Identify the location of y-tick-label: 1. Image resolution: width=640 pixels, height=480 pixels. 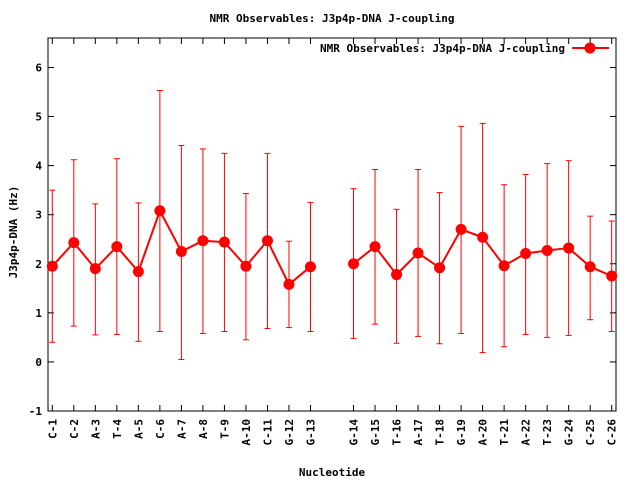
(38, 313).